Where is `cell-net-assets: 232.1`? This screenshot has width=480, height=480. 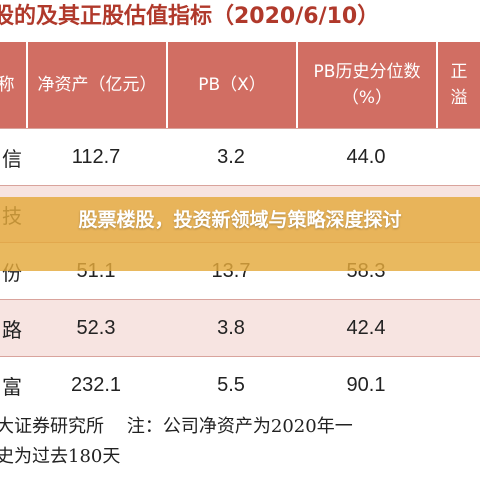 cell-net-assets: 232.1 is located at coordinates (96, 384).